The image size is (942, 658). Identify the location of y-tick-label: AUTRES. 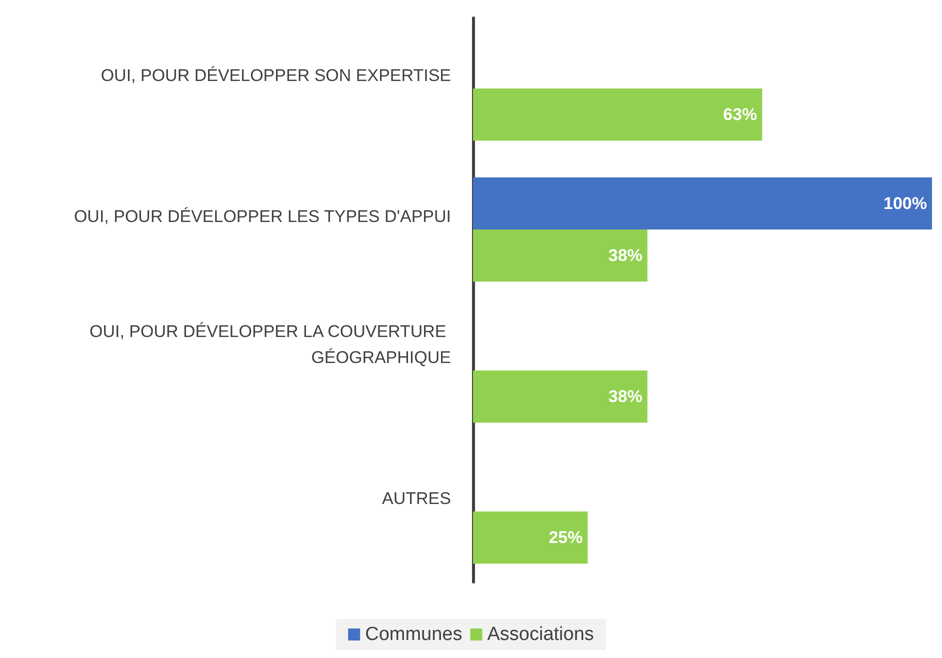
(416, 498).